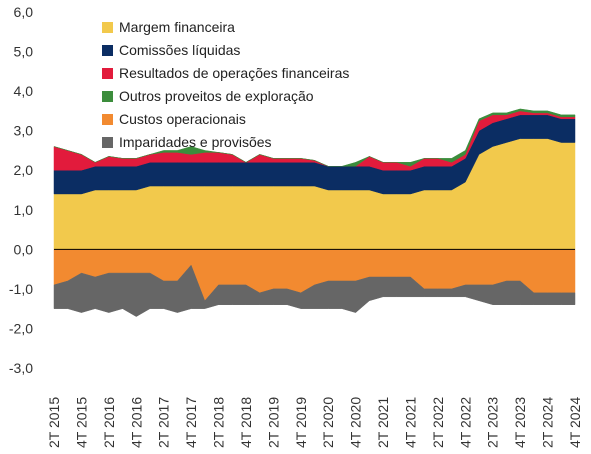  Describe the element at coordinates (301, 422) in the screenshot. I see `x-tick-label: 4T 2019` at that location.